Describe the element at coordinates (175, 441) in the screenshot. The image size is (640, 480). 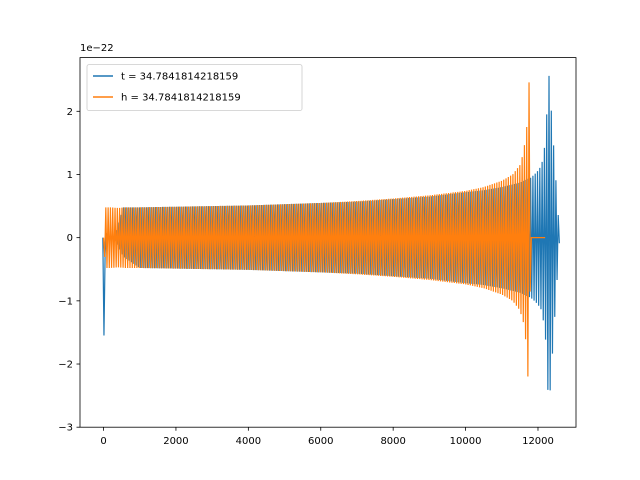
I see `x-tick-label: 2000` at that location.